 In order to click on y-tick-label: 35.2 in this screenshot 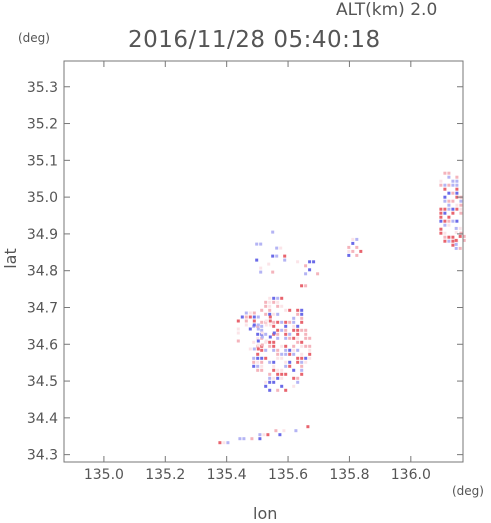, I will do `click(42, 125)`.